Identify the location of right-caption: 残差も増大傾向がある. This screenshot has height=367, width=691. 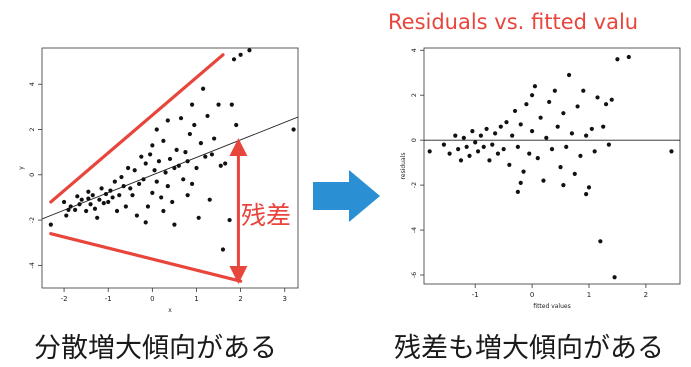
(529, 348).